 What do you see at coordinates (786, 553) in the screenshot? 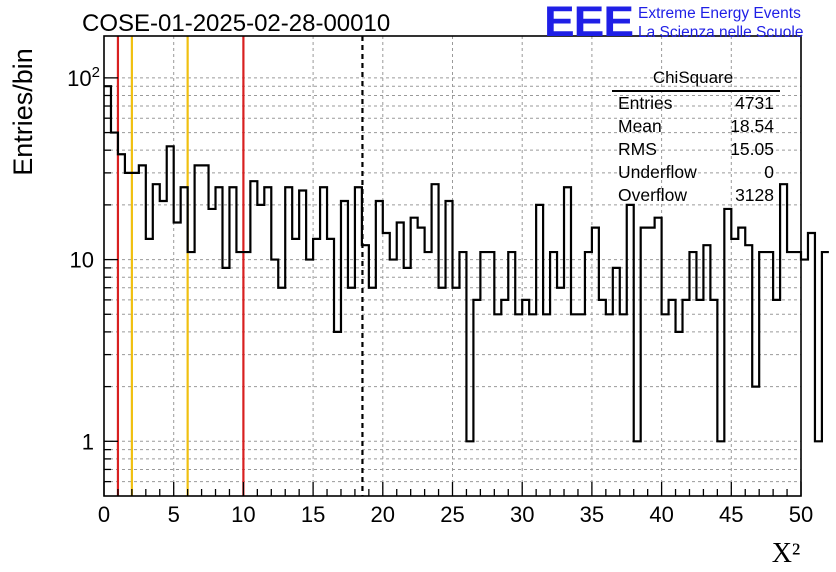
I see `x-axis-label: X²` at bounding box center [786, 553].